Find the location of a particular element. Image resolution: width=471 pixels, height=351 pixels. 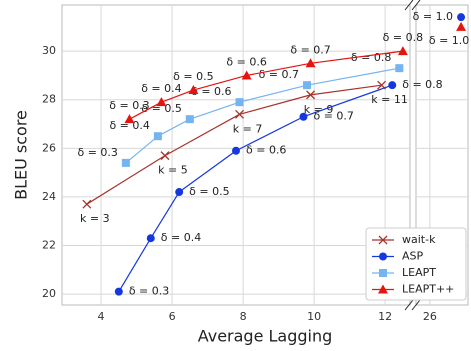

y-tick-label: 26 is located at coordinates (49, 147).